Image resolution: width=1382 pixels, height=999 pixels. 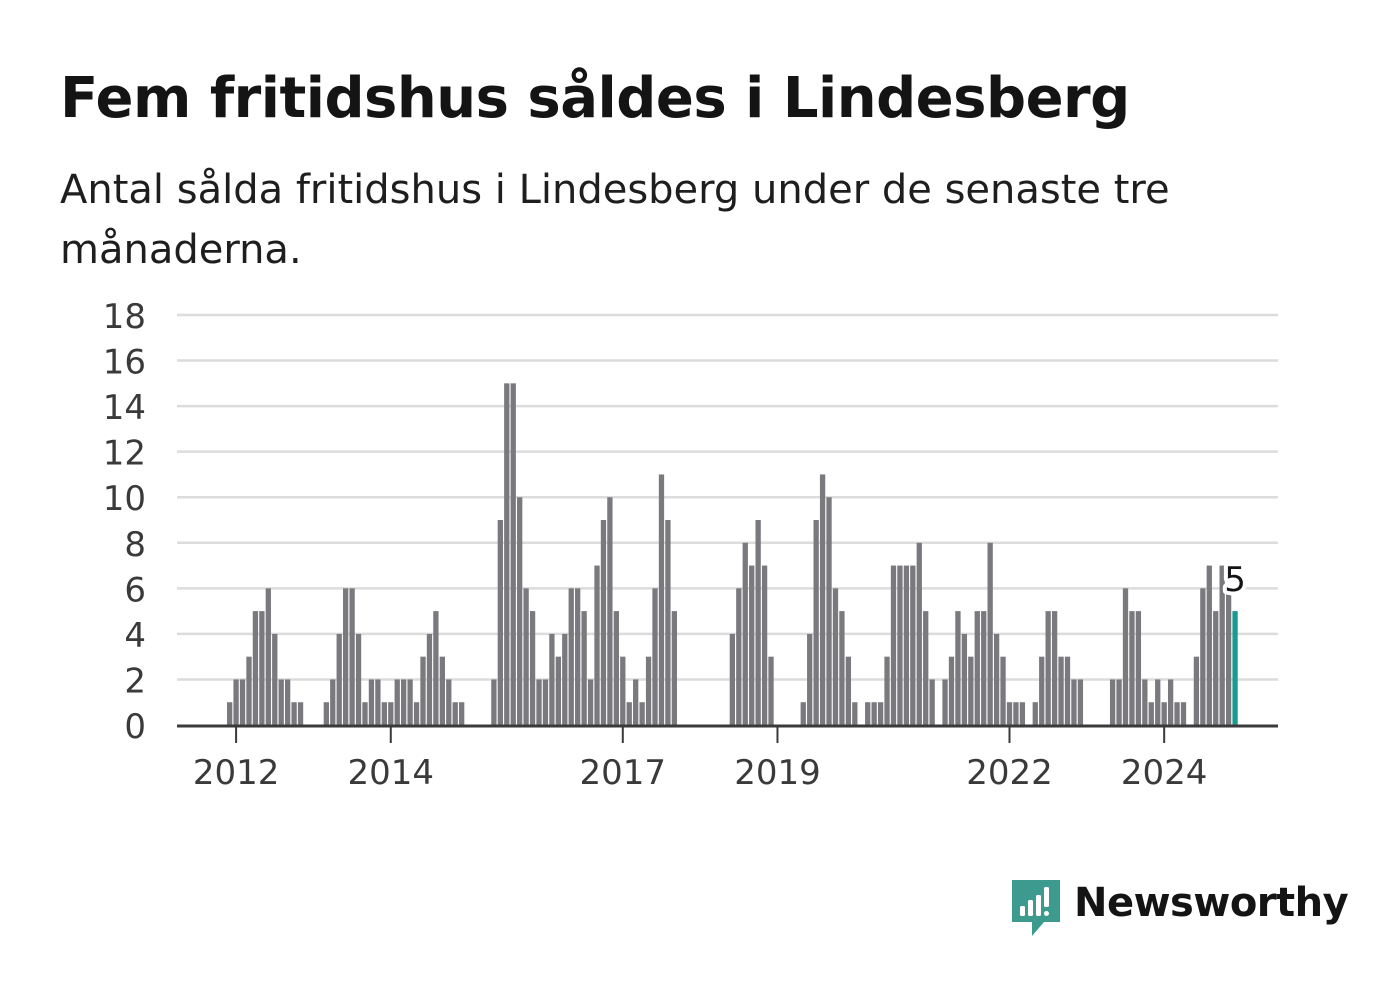 What do you see at coordinates (1211, 903) in the screenshot?
I see `brand-name: Newsworthy` at bounding box center [1211, 903].